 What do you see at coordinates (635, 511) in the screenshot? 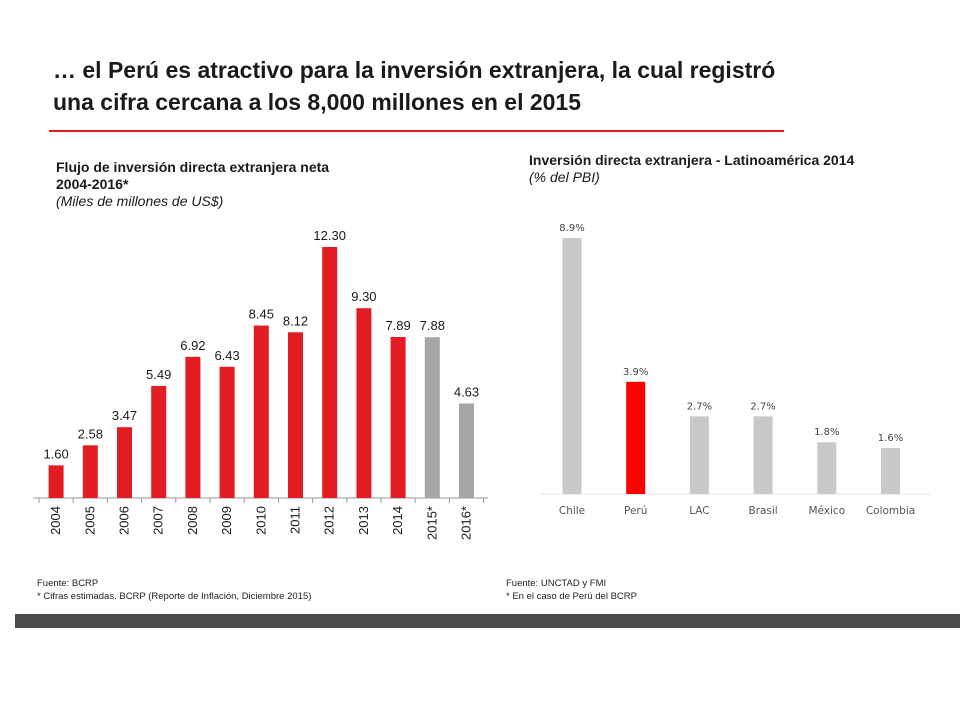
I see `latam-country-label: Perú` at bounding box center [635, 511].